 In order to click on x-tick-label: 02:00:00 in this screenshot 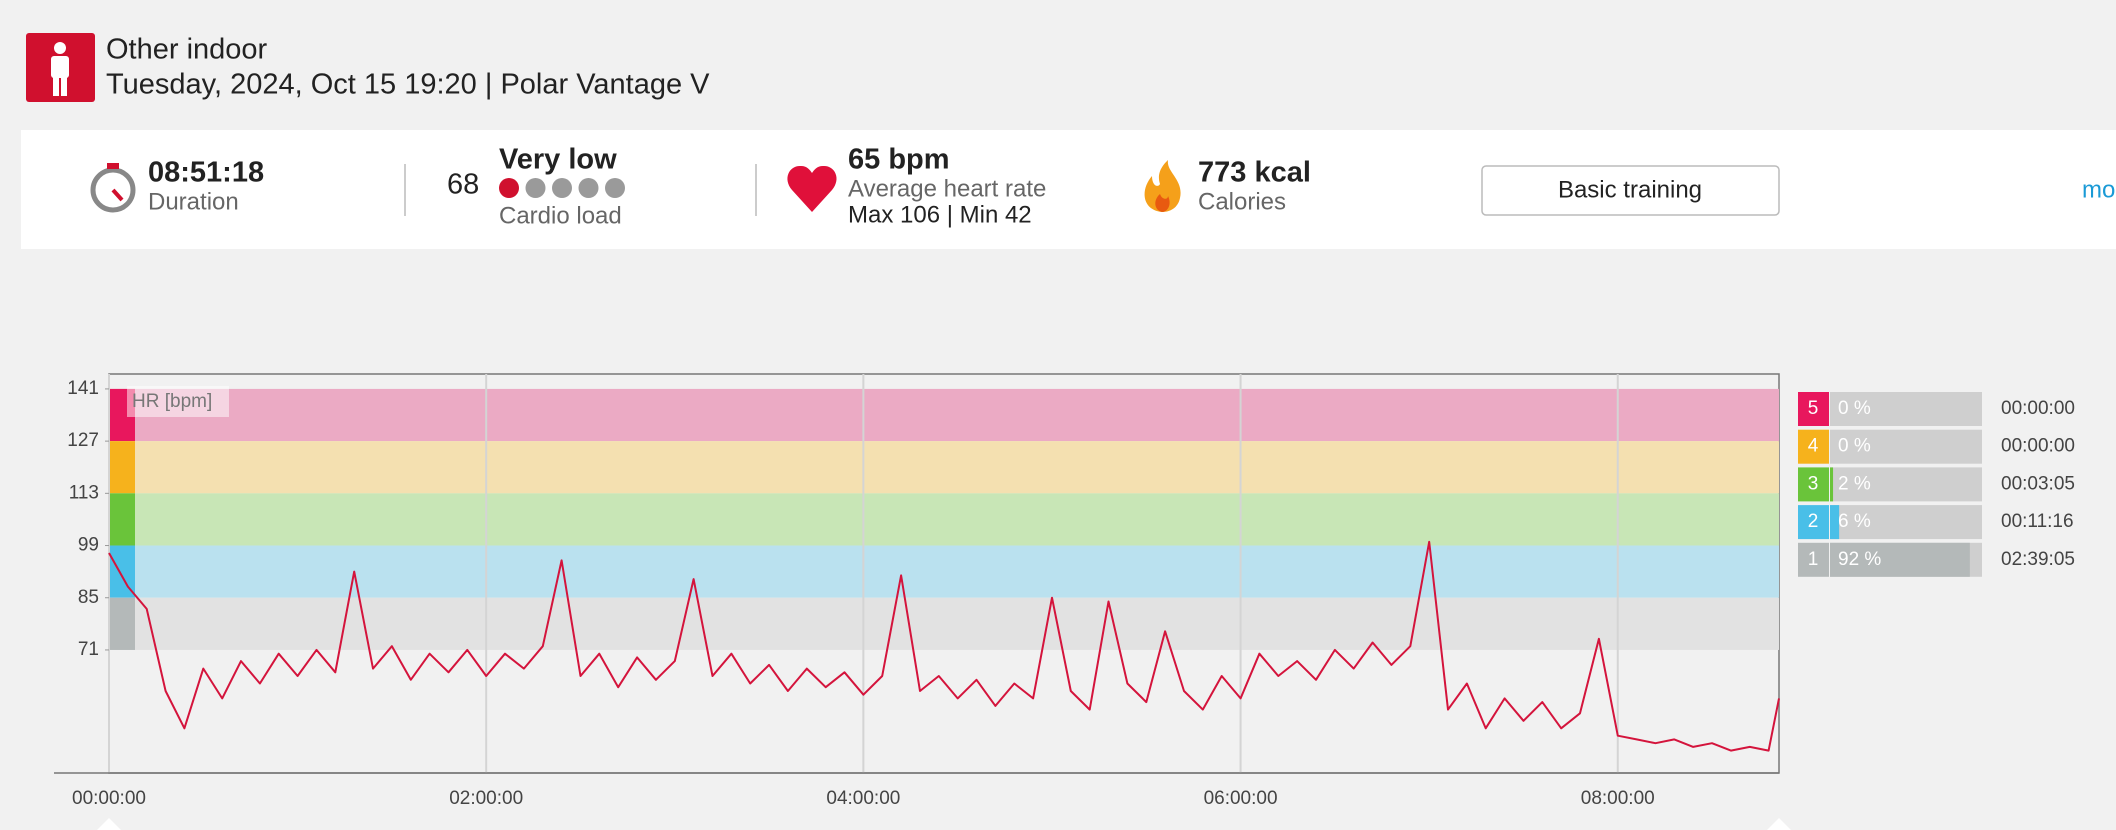, I will do `click(486, 798)`.